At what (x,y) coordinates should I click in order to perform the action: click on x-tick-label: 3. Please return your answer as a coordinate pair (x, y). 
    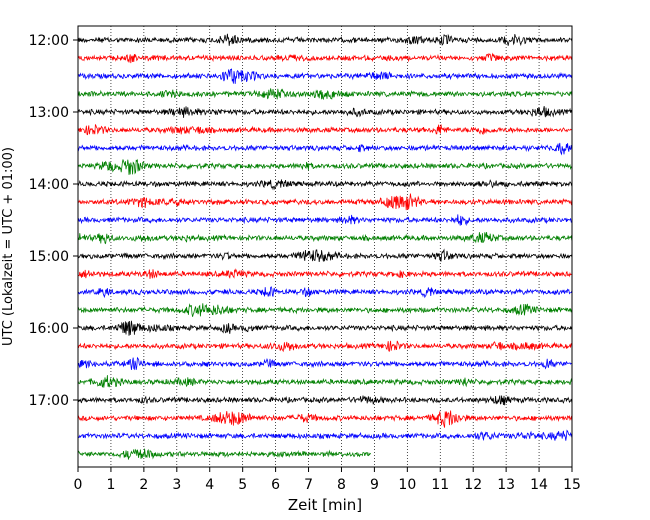
    Looking at the image, I should click on (176, 485).